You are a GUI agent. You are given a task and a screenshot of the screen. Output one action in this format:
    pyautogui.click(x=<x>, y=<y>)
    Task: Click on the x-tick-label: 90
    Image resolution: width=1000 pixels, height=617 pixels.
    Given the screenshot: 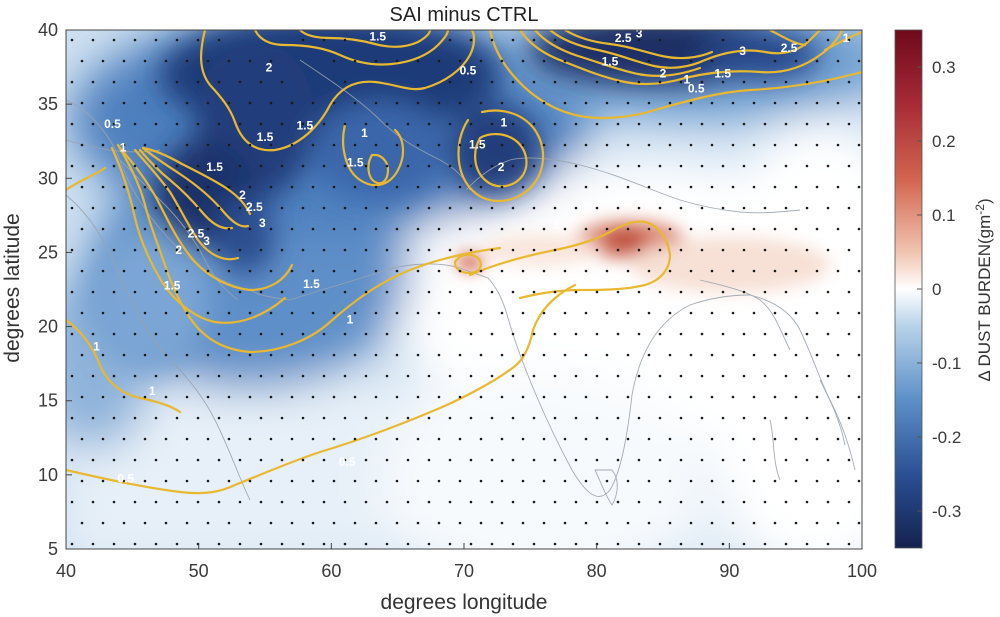 What is the action you would take?
    pyautogui.click(x=729, y=571)
    